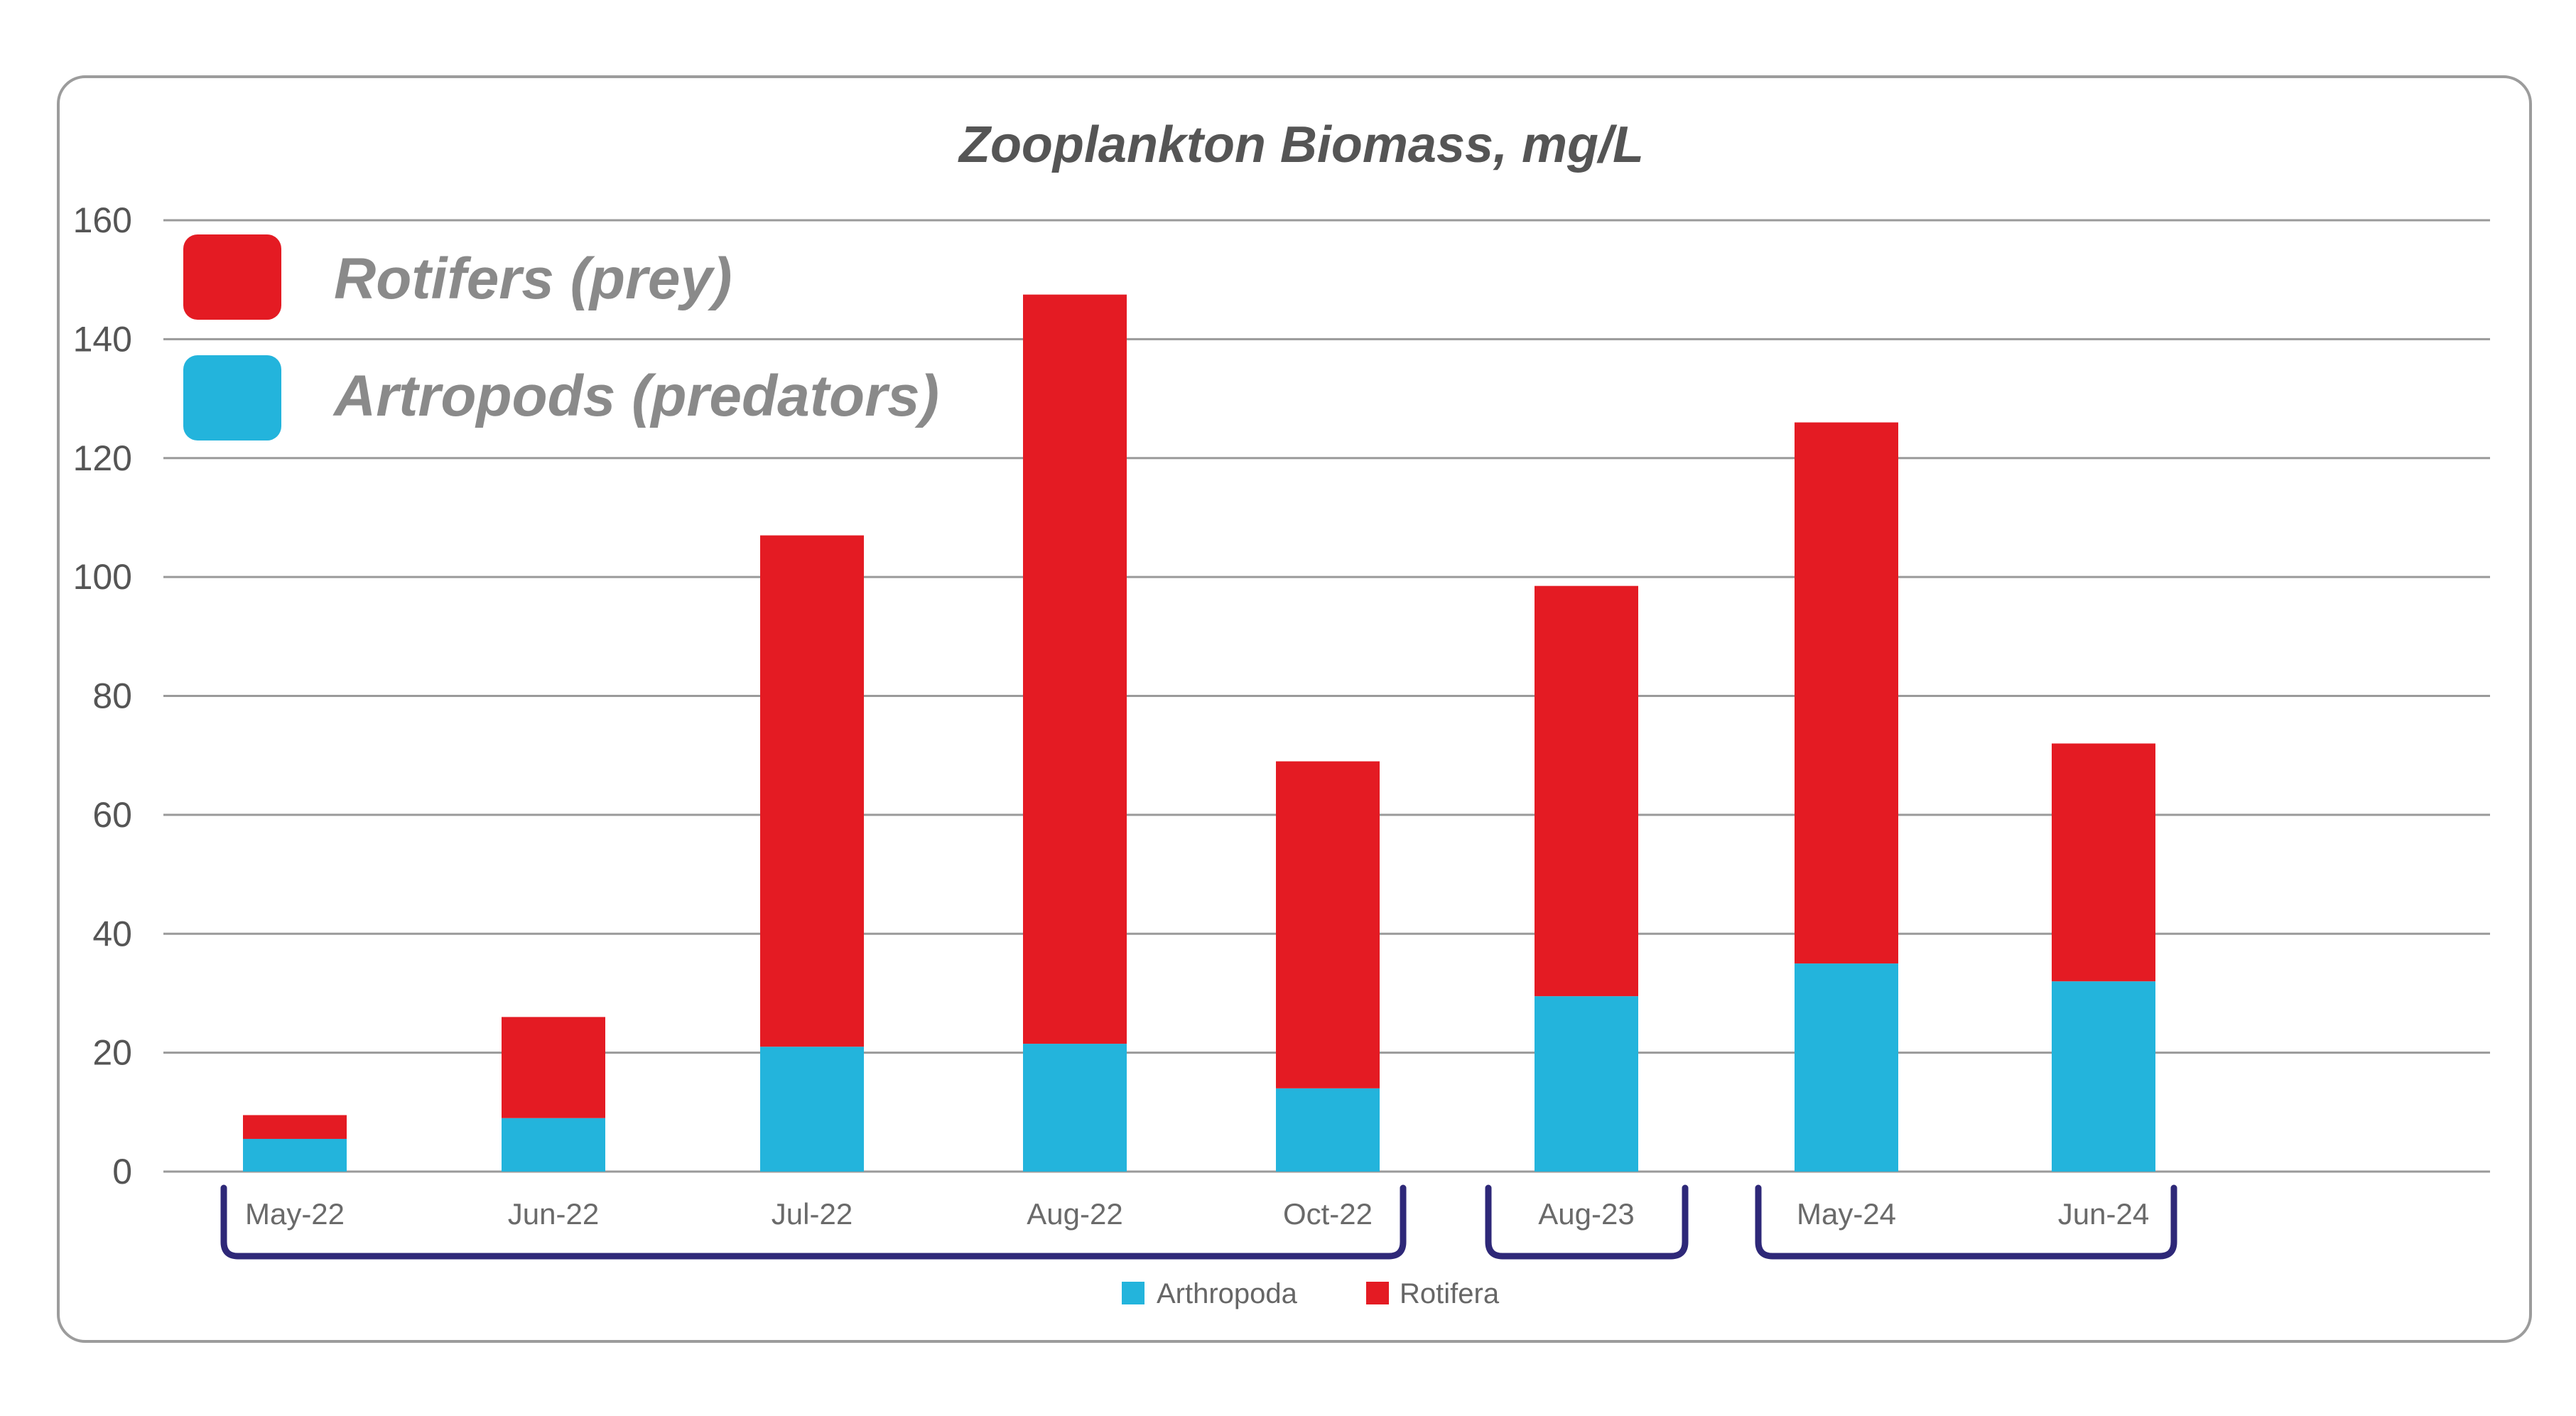  Describe the element at coordinates (102, 577) in the screenshot. I see `y-tick-label: 100` at that location.